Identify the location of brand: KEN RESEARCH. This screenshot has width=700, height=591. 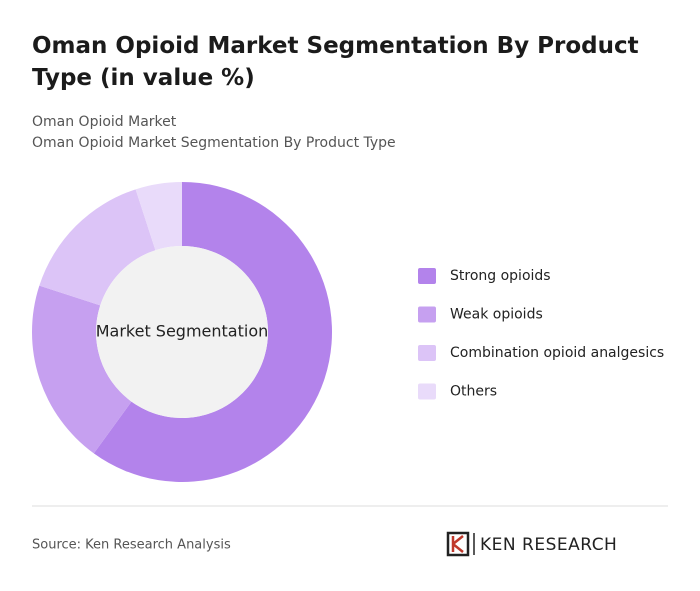
(548, 545).